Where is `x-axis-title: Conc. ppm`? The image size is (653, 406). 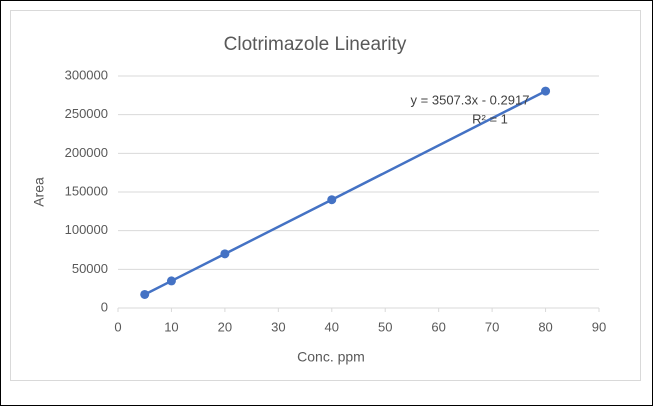 x-axis-title: Conc. ppm is located at coordinates (331, 357).